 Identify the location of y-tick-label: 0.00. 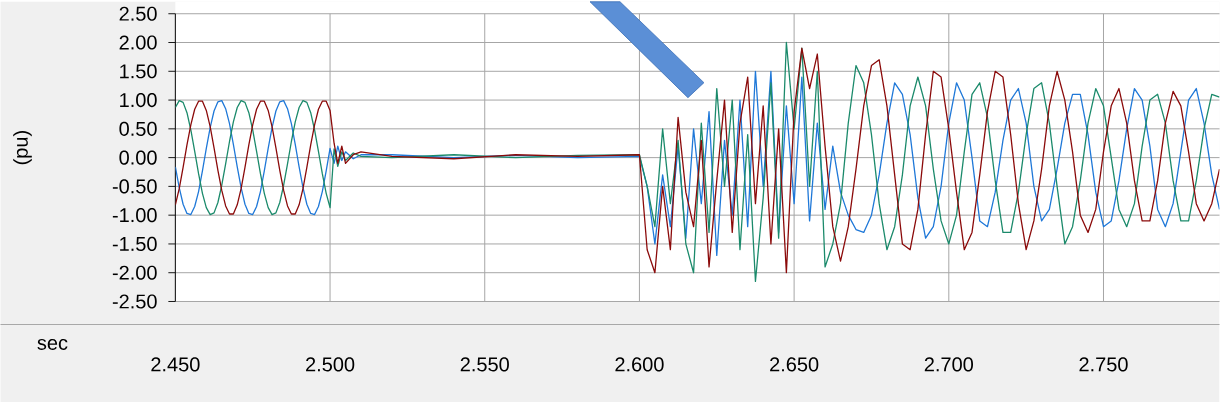
(138, 157).